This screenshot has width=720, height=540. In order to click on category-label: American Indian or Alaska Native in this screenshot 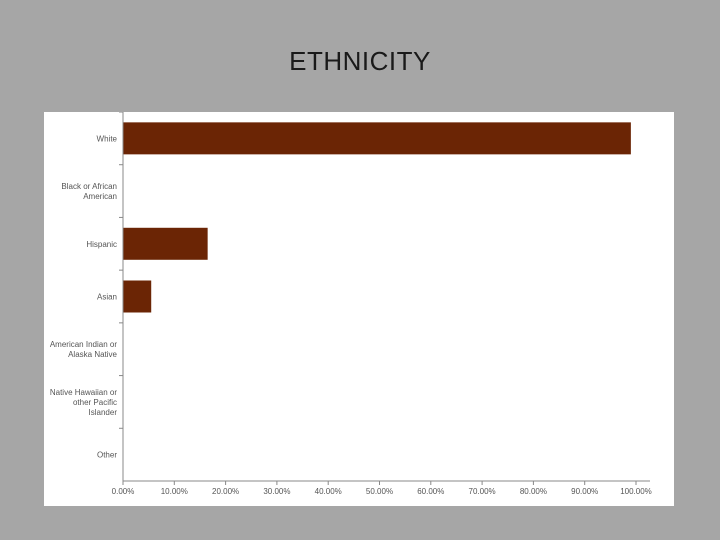, I will do `click(84, 349)`.